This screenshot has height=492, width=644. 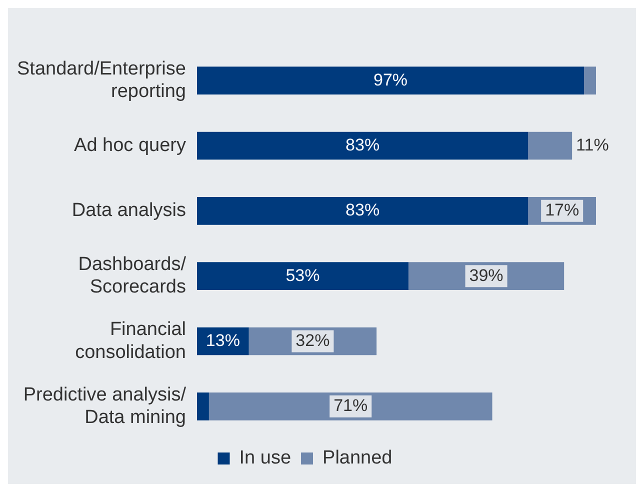 What do you see at coordinates (105, 406) in the screenshot?
I see `y-tick-label: Predictive analysis/ Data mining` at bounding box center [105, 406].